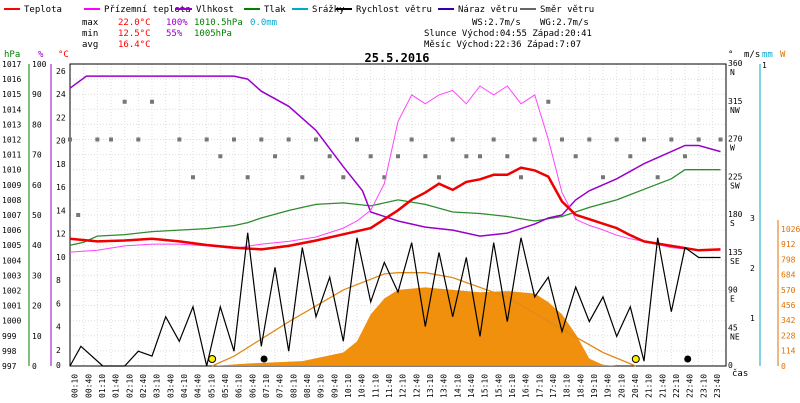 This screenshot has width=800, height=403. Describe the element at coordinates (567, 10) in the screenshot. I see `legend-label-dir: Směr větru` at that location.